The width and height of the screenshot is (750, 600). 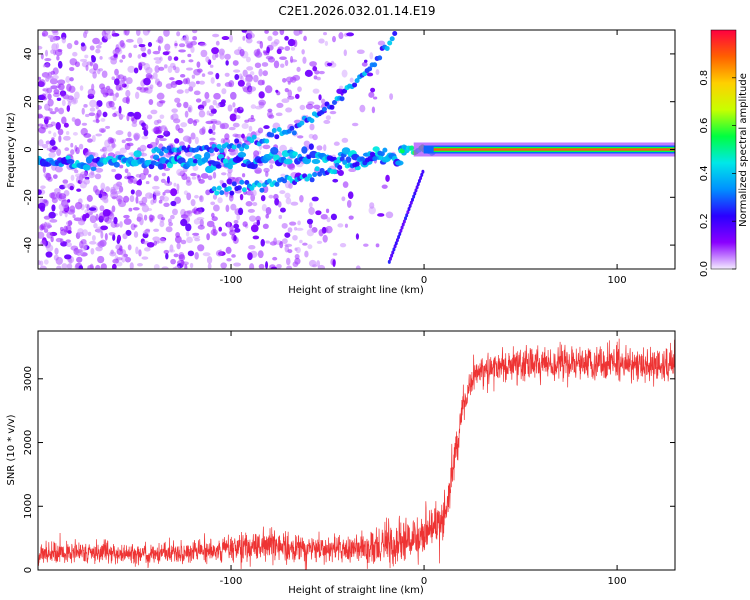 What do you see at coordinates (356, 290) in the screenshot?
I see `spectrogram-x-label: Height of straight line (km)` at bounding box center [356, 290].